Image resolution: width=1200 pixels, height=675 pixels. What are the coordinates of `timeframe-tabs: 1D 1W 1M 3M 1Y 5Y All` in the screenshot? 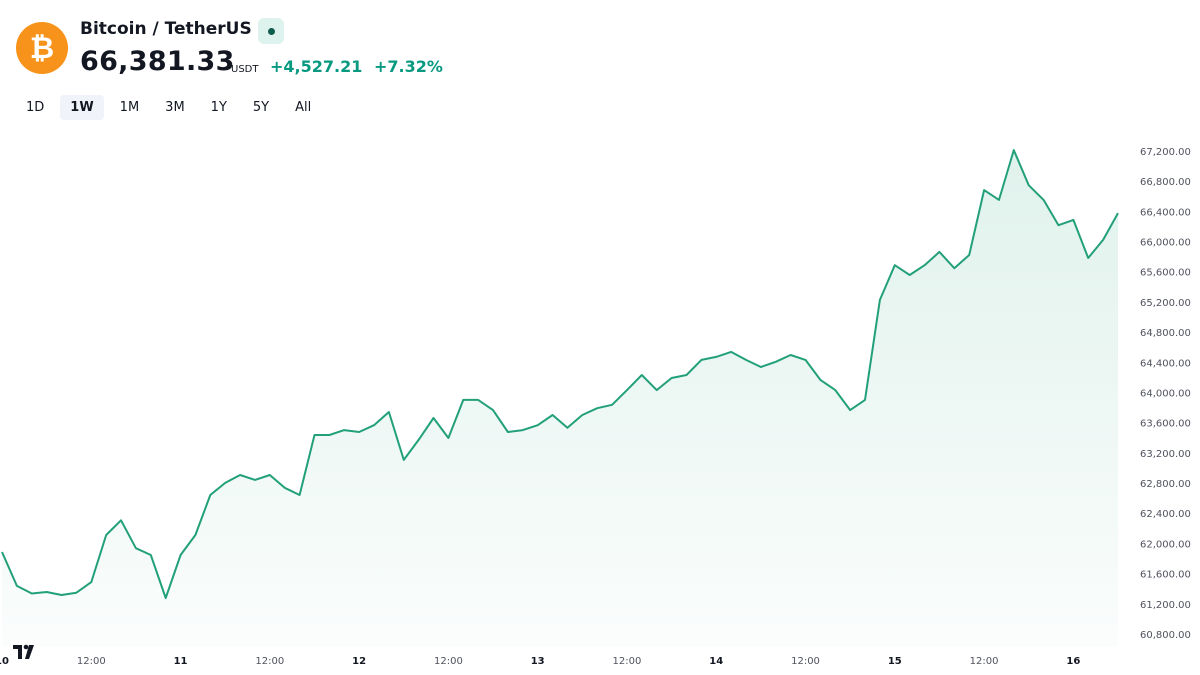 It's located at (168, 107).